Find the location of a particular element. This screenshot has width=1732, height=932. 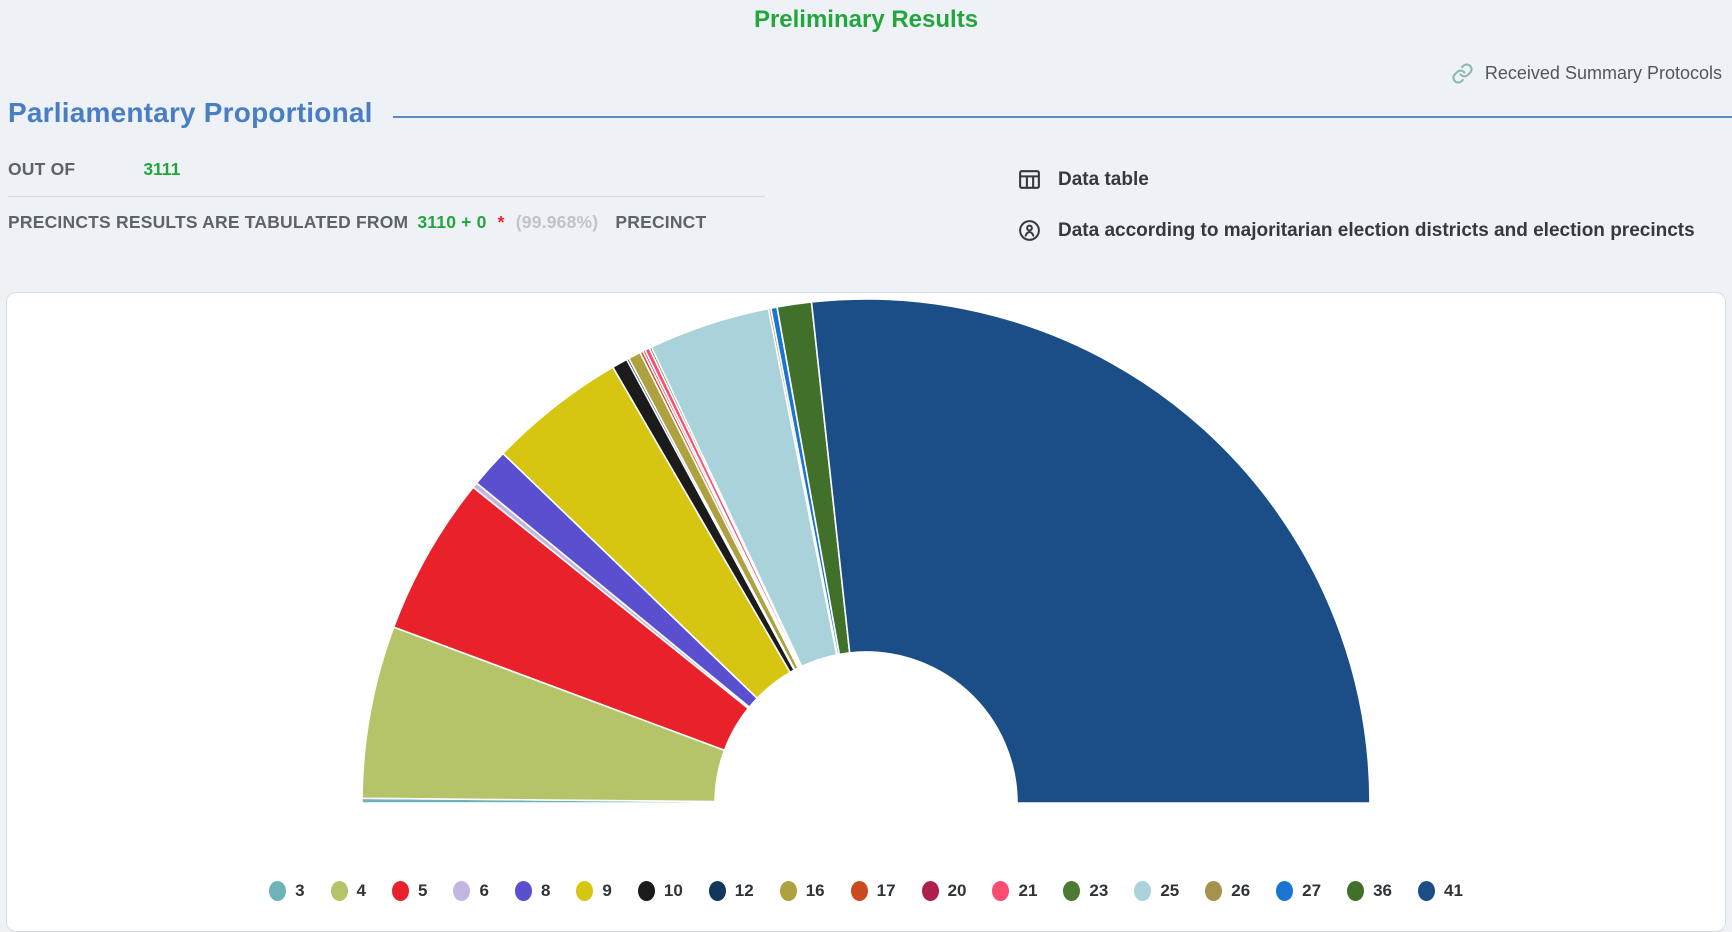

tabulated-label: PRECINCTS RESULTS ARE TABULATED FROM is located at coordinates (208, 222).